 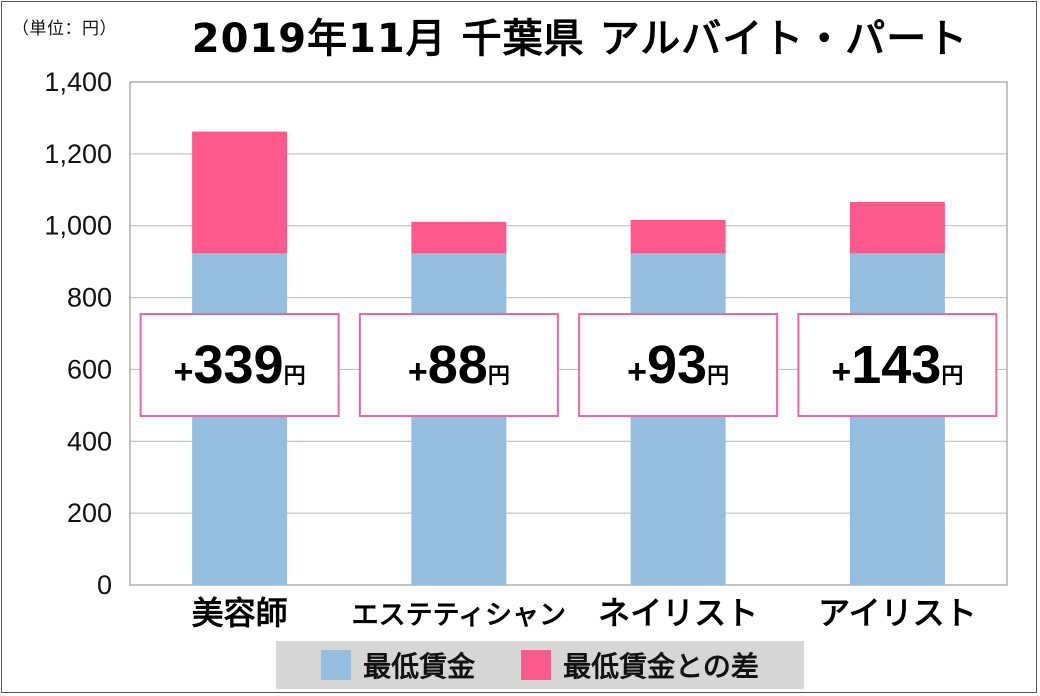 I want to click on y-tick-label: 1,000, so click(x=78, y=226).